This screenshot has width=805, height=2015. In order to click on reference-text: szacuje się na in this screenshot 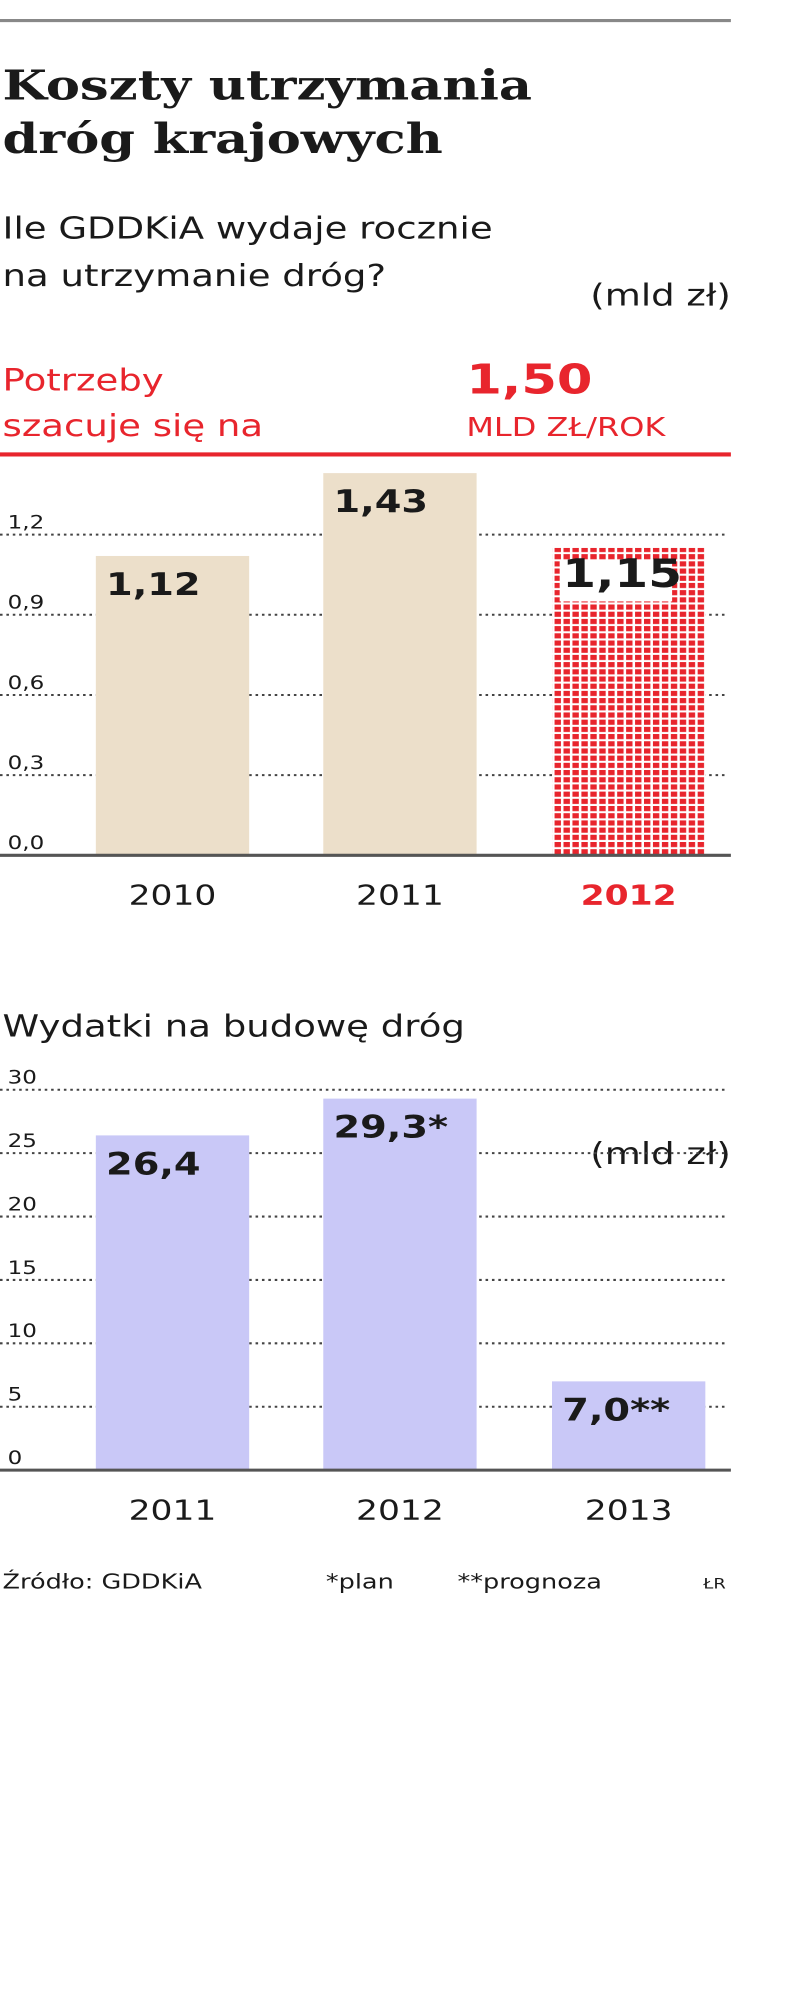, I will do `click(133, 425)`.